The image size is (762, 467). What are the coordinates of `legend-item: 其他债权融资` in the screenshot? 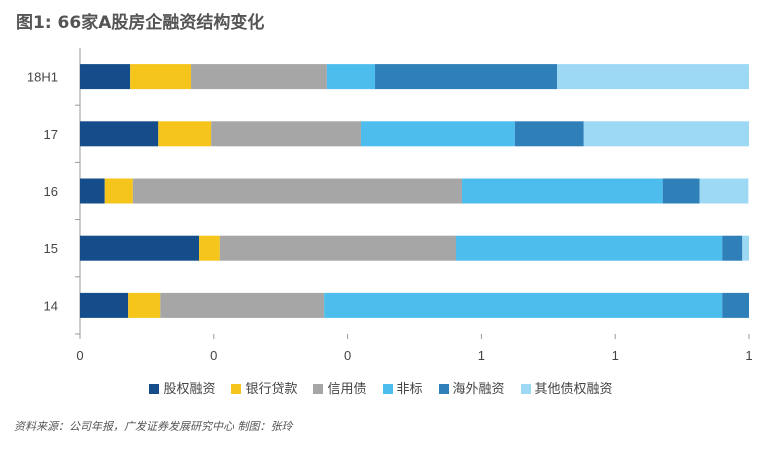 It's located at (566, 387).